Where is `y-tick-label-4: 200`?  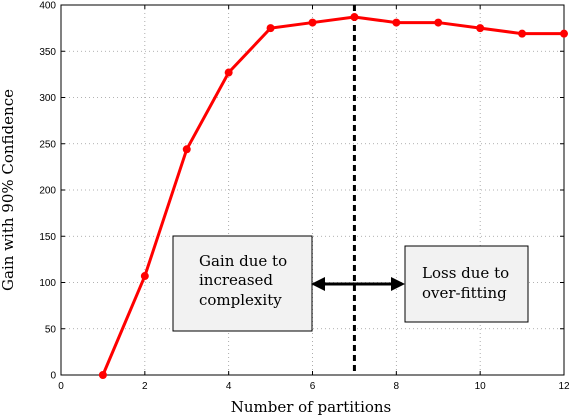 y-tick-label-4: 200 is located at coordinates (47, 191).